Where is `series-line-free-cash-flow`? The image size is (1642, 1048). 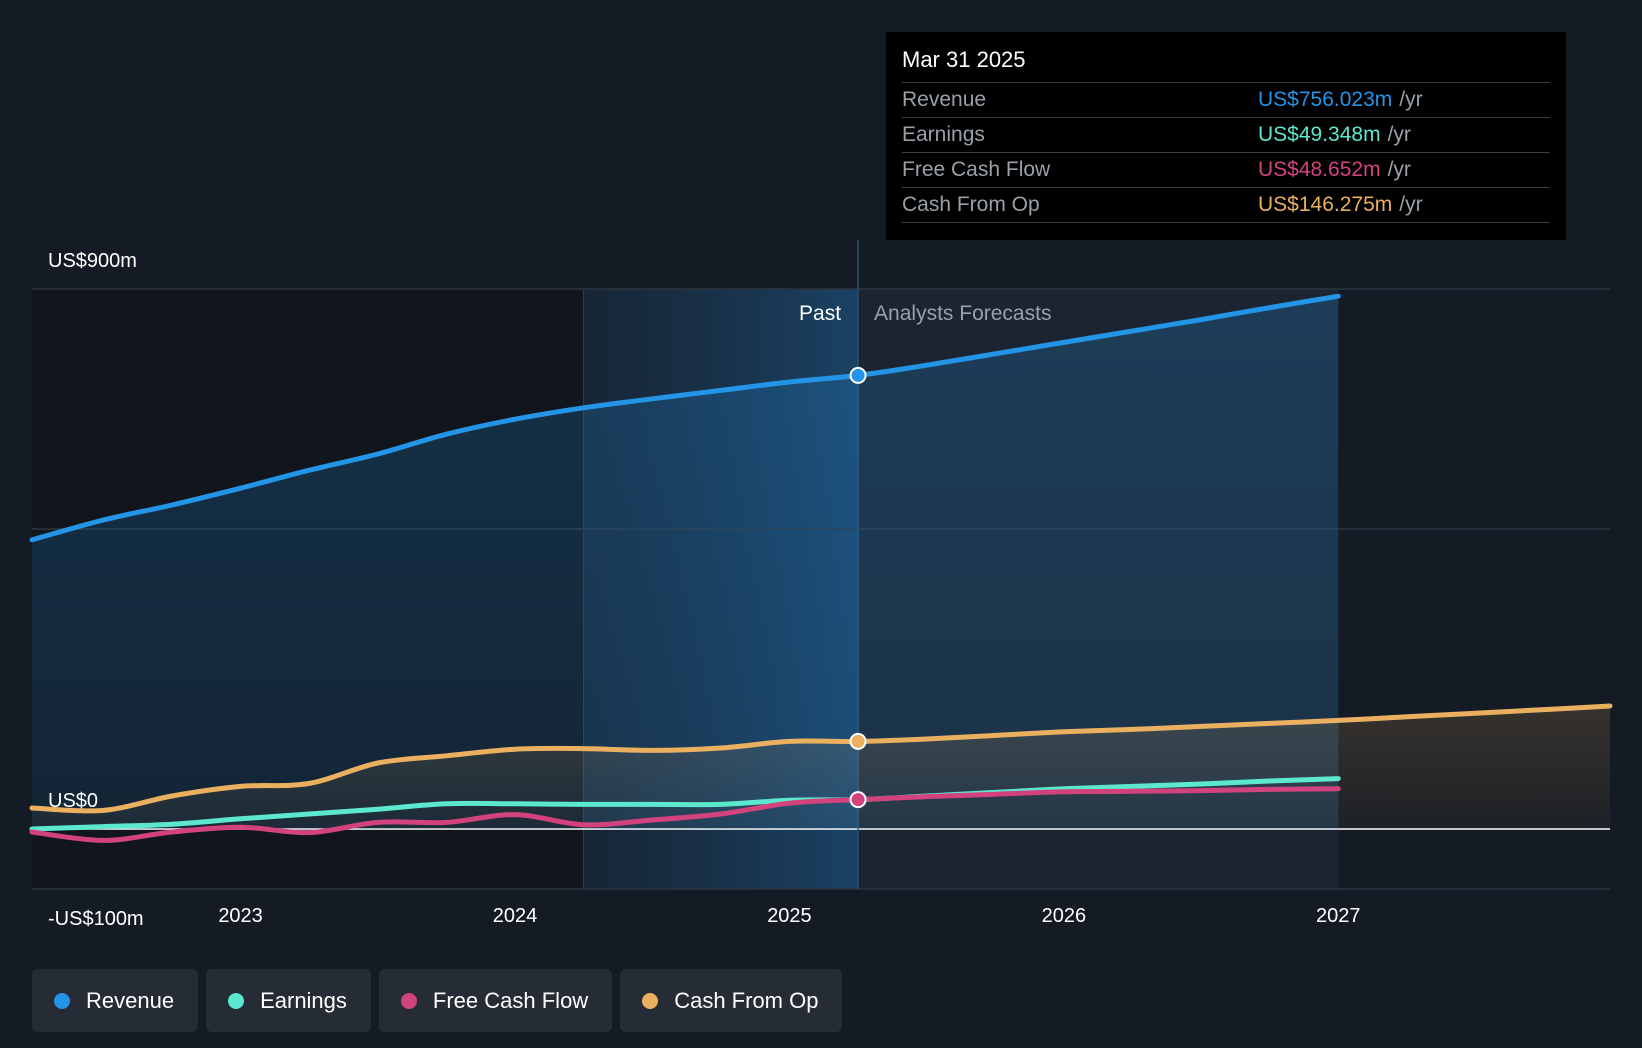
series-line-free-cash-flow is located at coordinates (685, 814).